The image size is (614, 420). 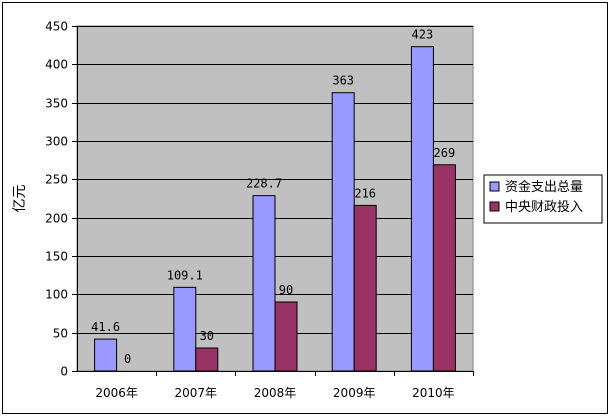 I want to click on x-tick-label: 2007年, so click(x=196, y=393).